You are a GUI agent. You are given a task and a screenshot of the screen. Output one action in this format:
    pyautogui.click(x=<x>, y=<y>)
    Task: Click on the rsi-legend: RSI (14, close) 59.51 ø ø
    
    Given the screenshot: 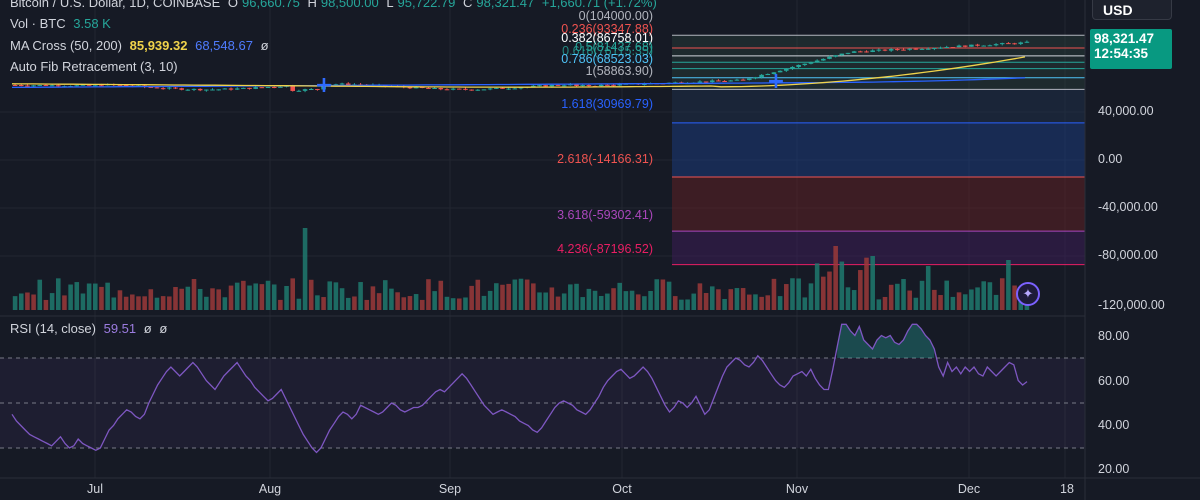 What is the action you would take?
    pyautogui.click(x=90, y=328)
    